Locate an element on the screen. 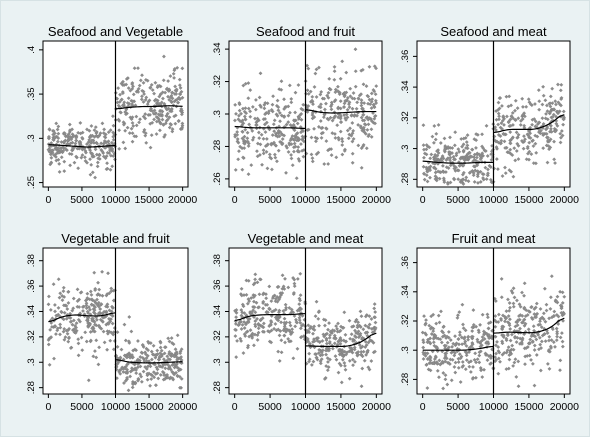 The image size is (590, 438). panel-title: Vegetable and fruit is located at coordinates (115, 238).